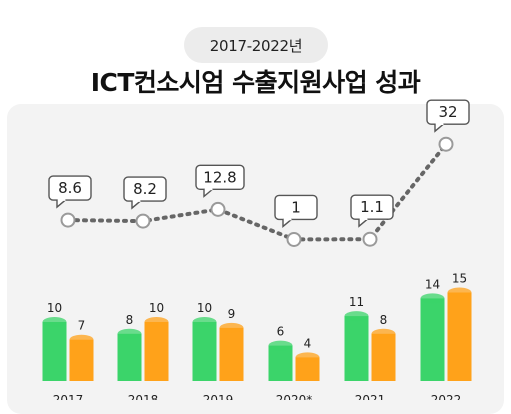 The width and height of the screenshot is (511, 414). I want to click on bar-orange-label-5: 15, so click(459, 279).